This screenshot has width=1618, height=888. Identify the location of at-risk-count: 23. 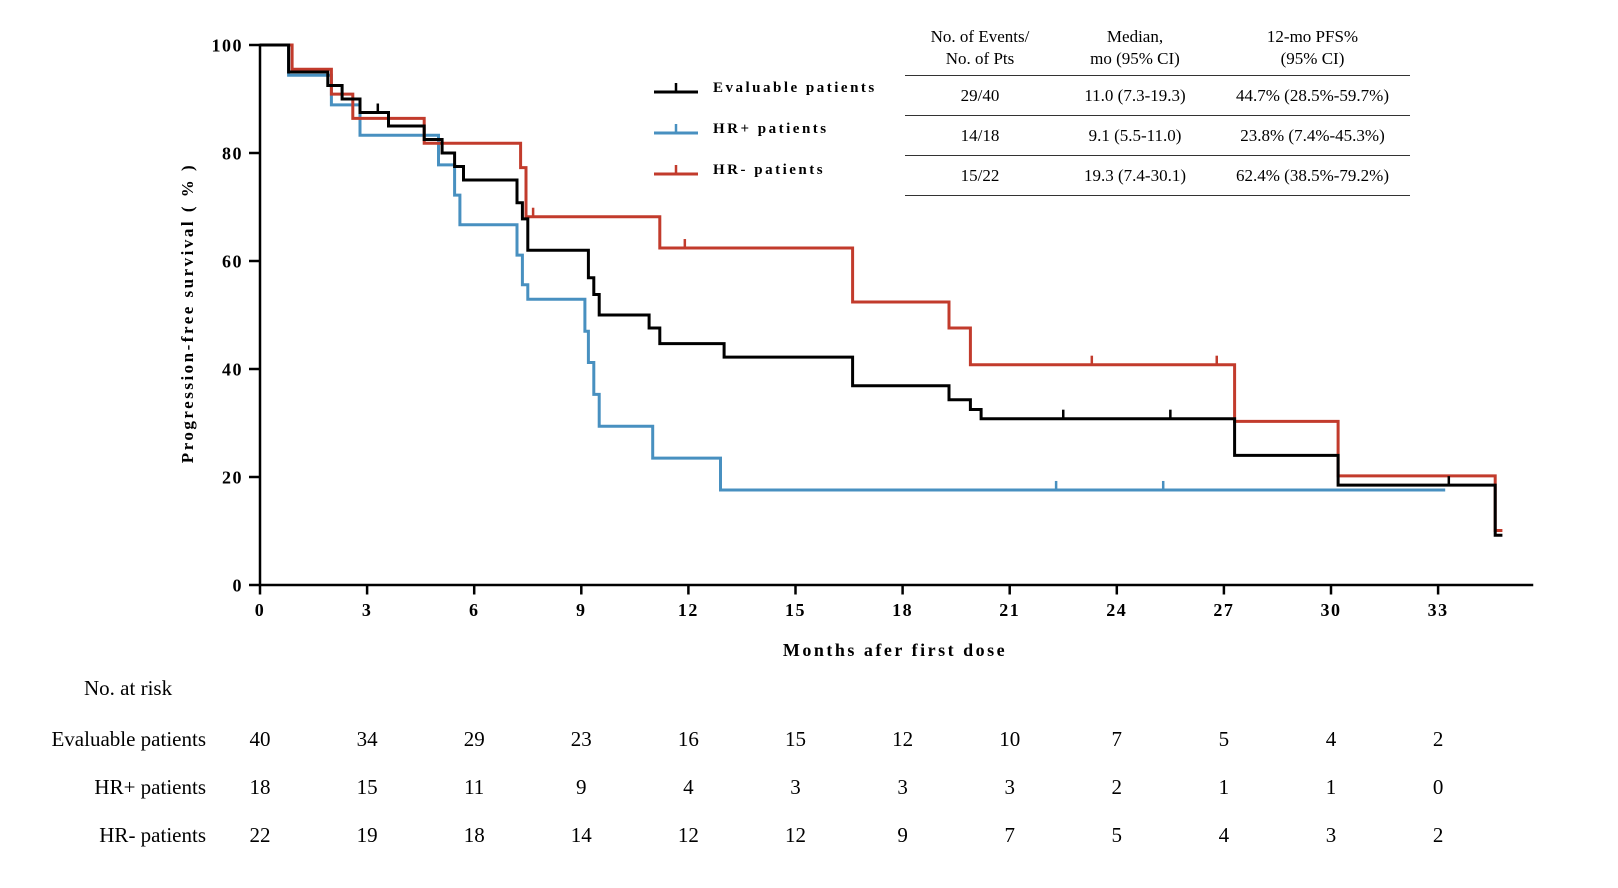
(581, 739).